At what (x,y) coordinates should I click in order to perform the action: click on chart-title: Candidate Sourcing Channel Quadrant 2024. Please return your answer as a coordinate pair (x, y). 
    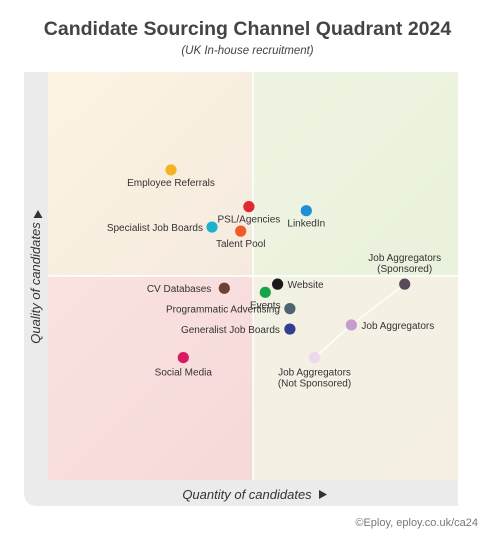
    Looking at the image, I should click on (247, 29).